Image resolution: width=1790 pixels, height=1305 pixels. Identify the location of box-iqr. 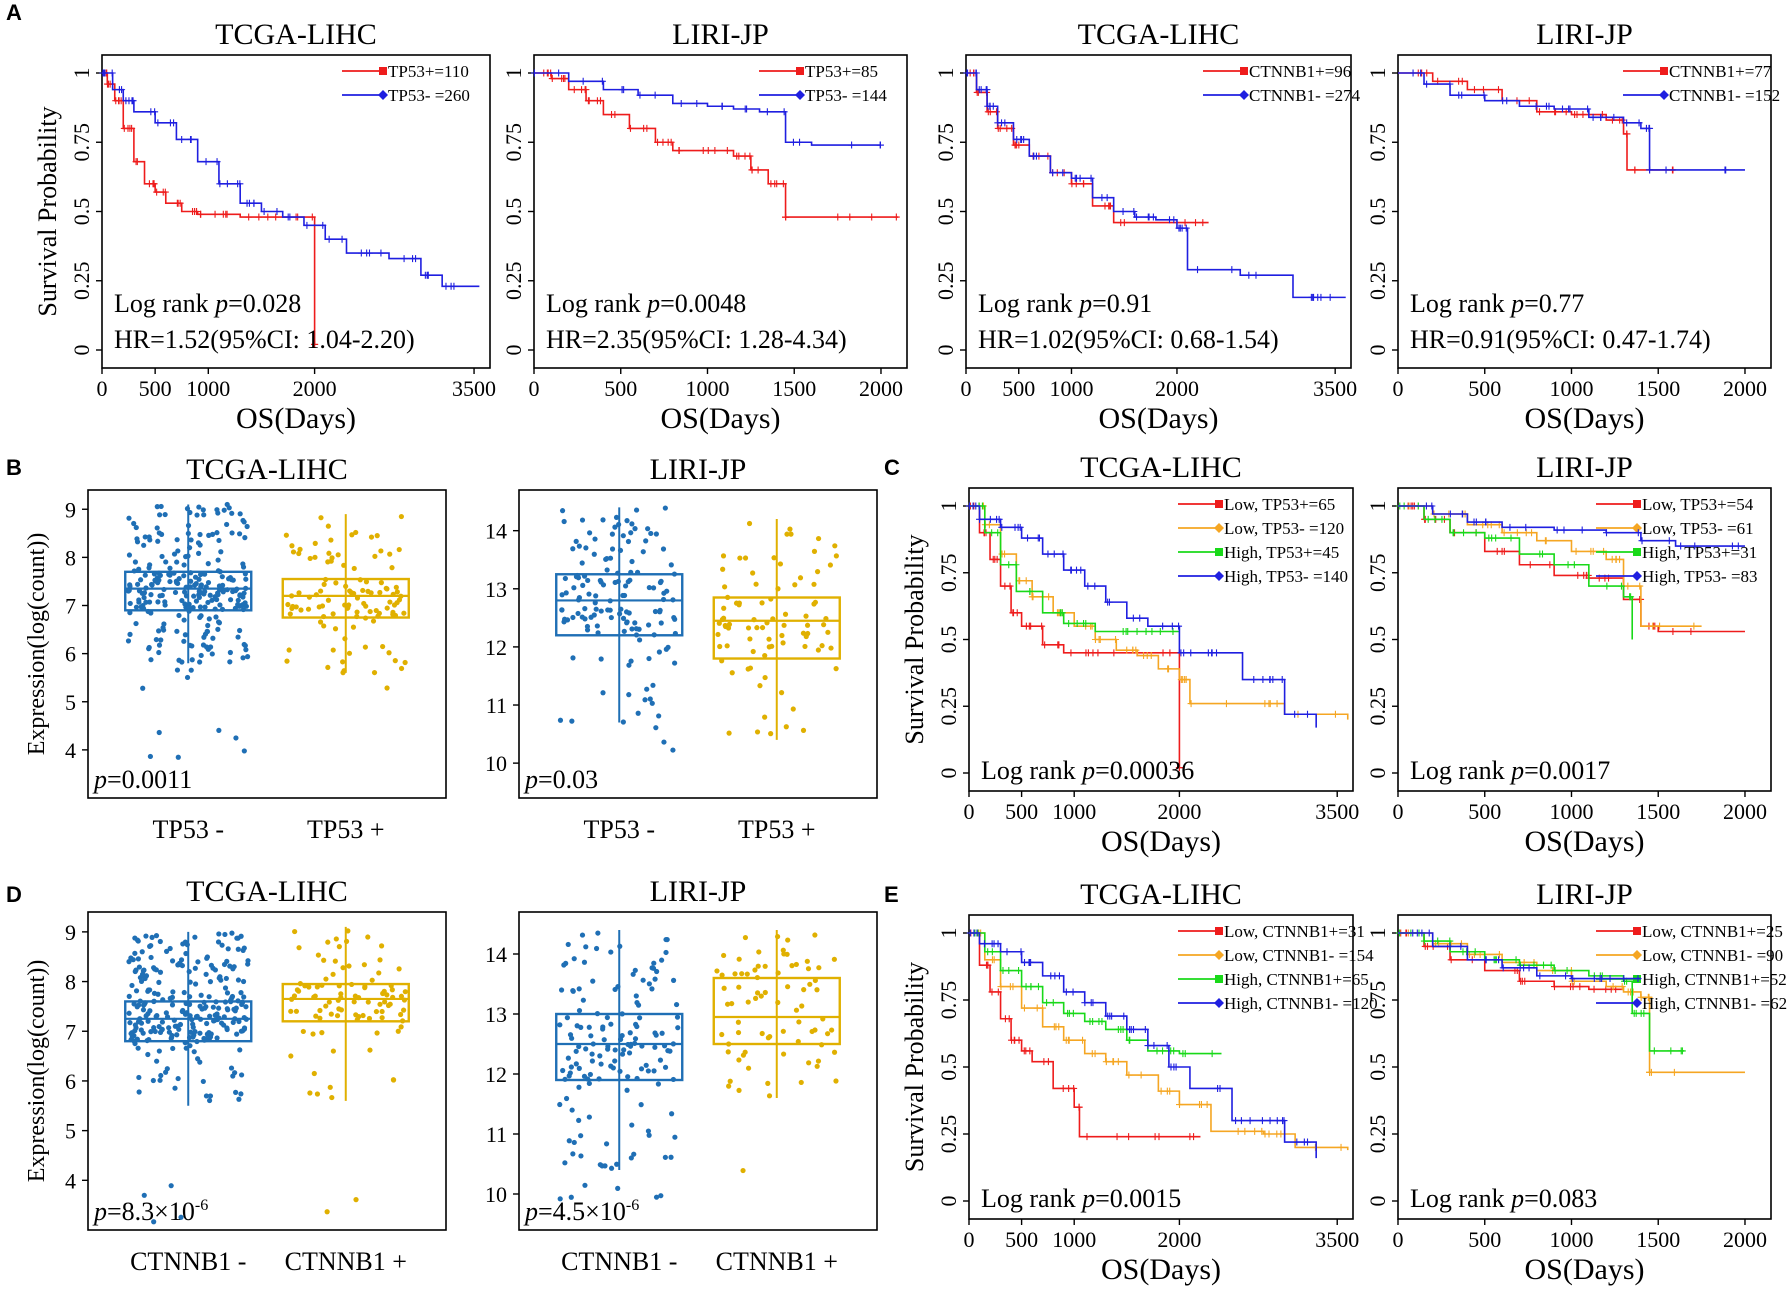
(345, 1002).